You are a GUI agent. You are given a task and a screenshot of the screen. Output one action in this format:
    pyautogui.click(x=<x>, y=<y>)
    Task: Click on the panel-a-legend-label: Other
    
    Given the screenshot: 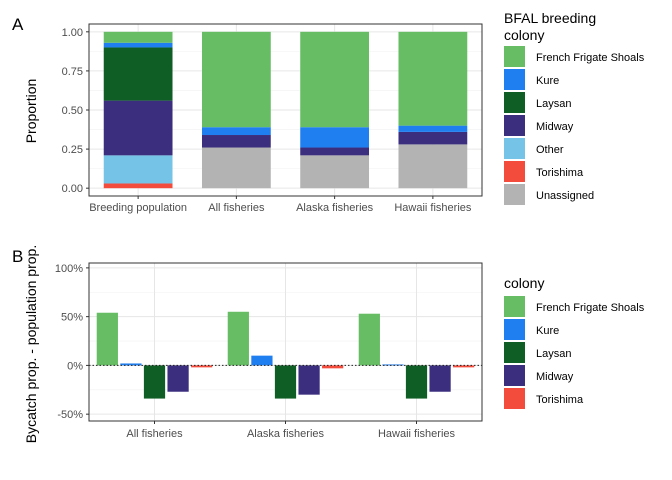 What is the action you would take?
    pyautogui.click(x=550, y=150)
    